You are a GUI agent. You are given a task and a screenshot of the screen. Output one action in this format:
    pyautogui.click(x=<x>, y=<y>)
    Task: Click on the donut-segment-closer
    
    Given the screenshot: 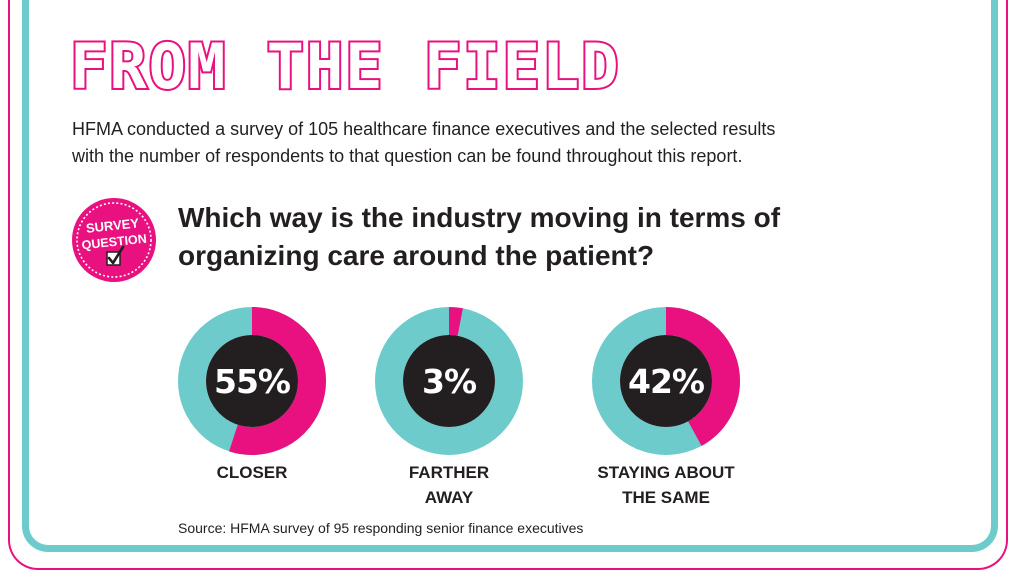 What is the action you would take?
    pyautogui.click(x=252, y=381)
    